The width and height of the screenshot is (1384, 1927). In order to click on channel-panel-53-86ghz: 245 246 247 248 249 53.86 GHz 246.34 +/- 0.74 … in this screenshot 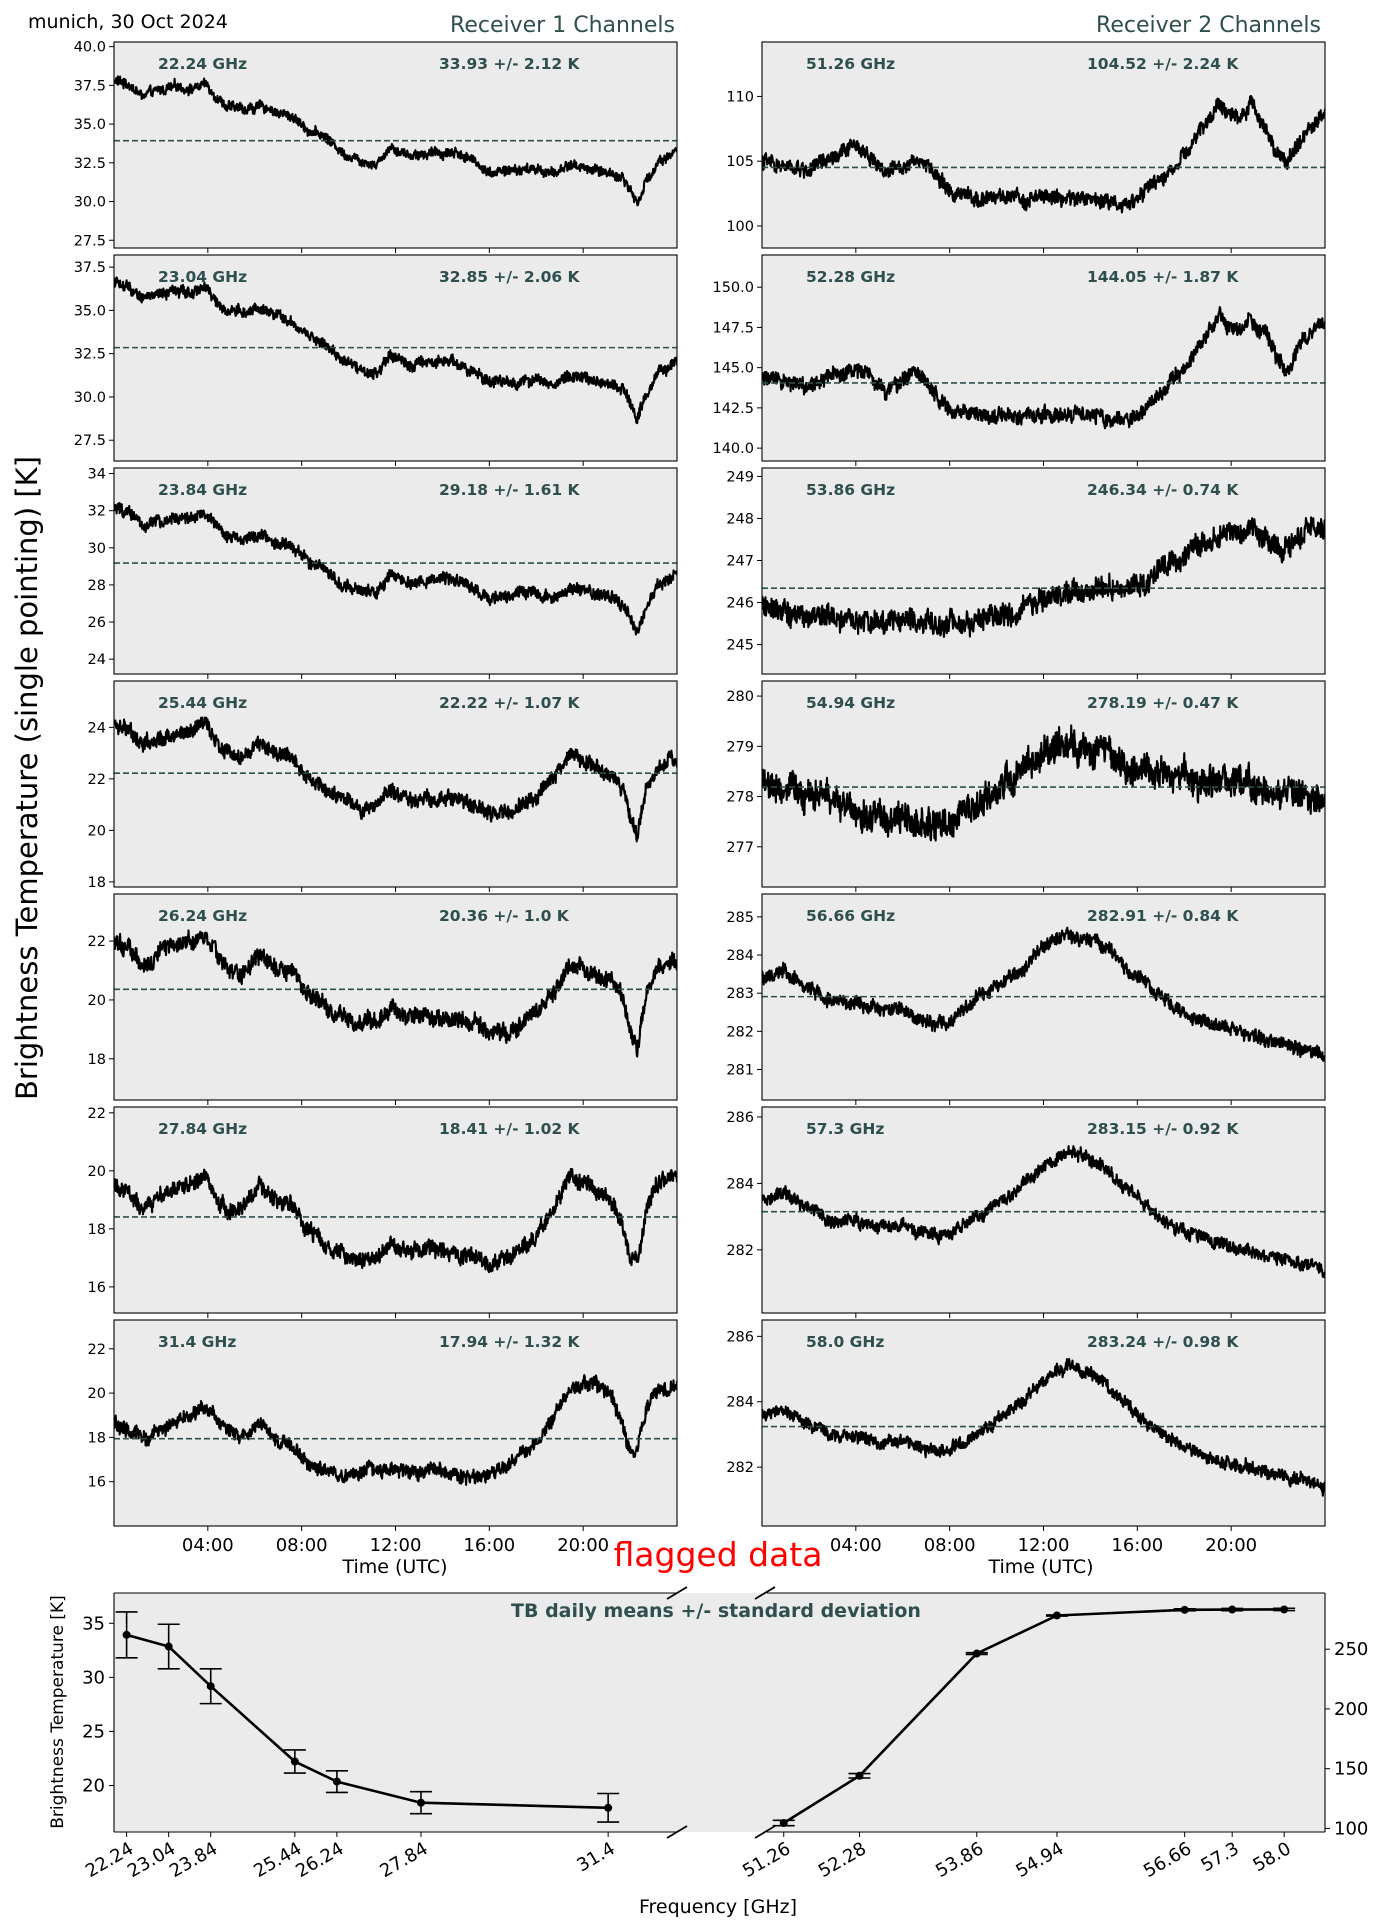, I will do `click(1026, 573)`.